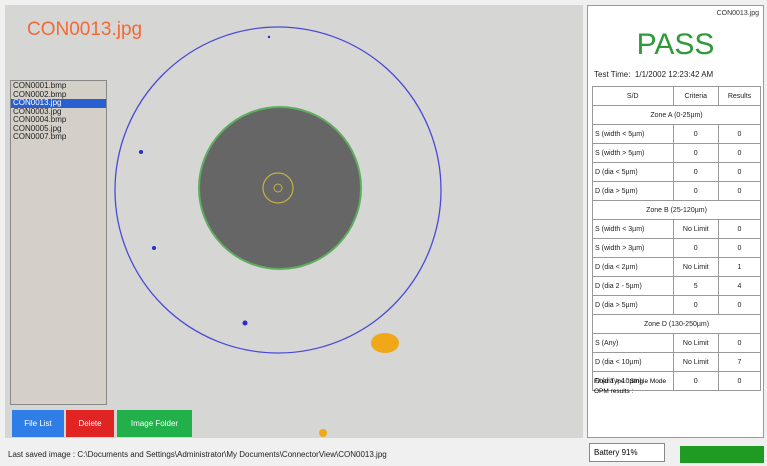  I want to click on file-item: CON0001.bmp, so click(40, 85).